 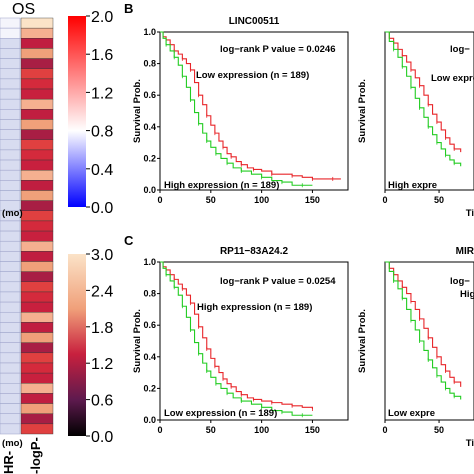 I want to click on hr-column-label: HR-, so click(x=8, y=462).